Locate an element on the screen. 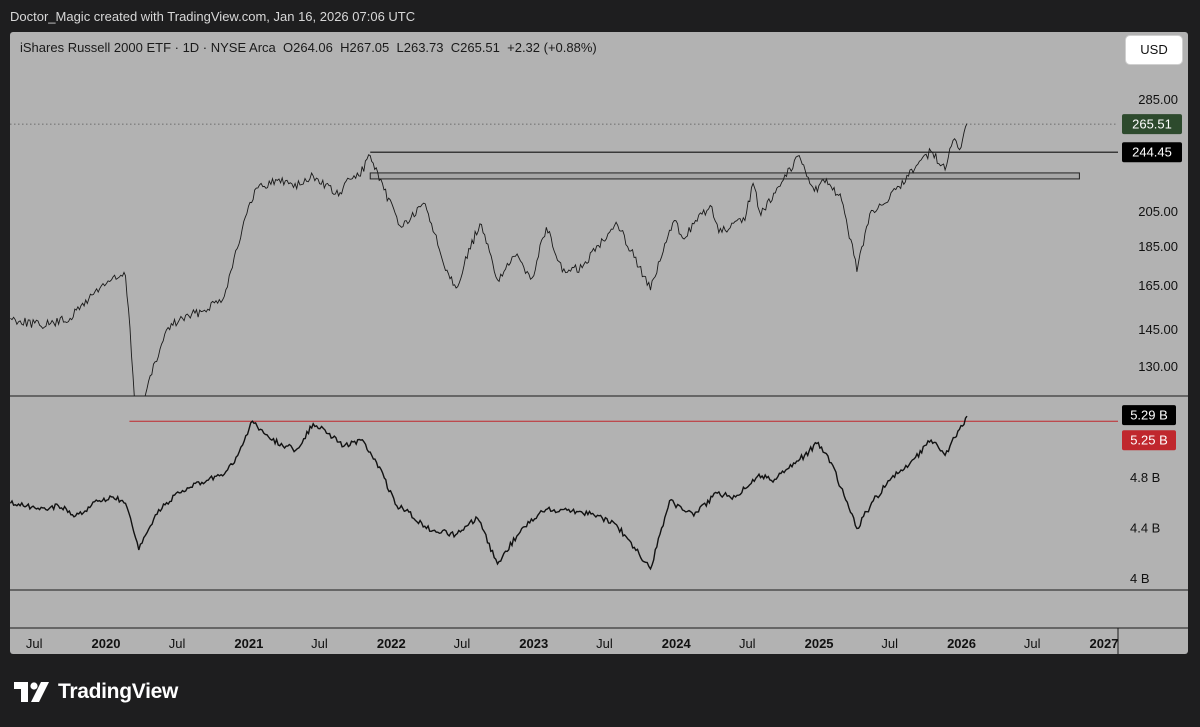 The height and width of the screenshot is (727, 1200). resistance-price-tag-label: 244.45 is located at coordinates (1152, 152).